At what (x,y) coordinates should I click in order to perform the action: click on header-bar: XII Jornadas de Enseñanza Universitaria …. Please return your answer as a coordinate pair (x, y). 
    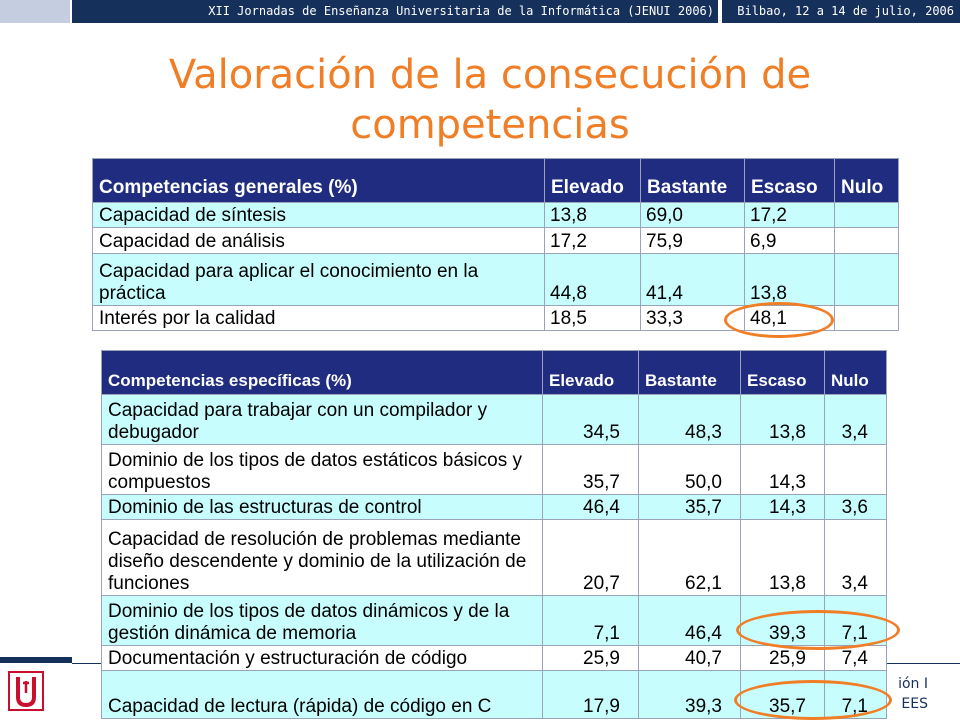
    Looking at the image, I should click on (480, 11).